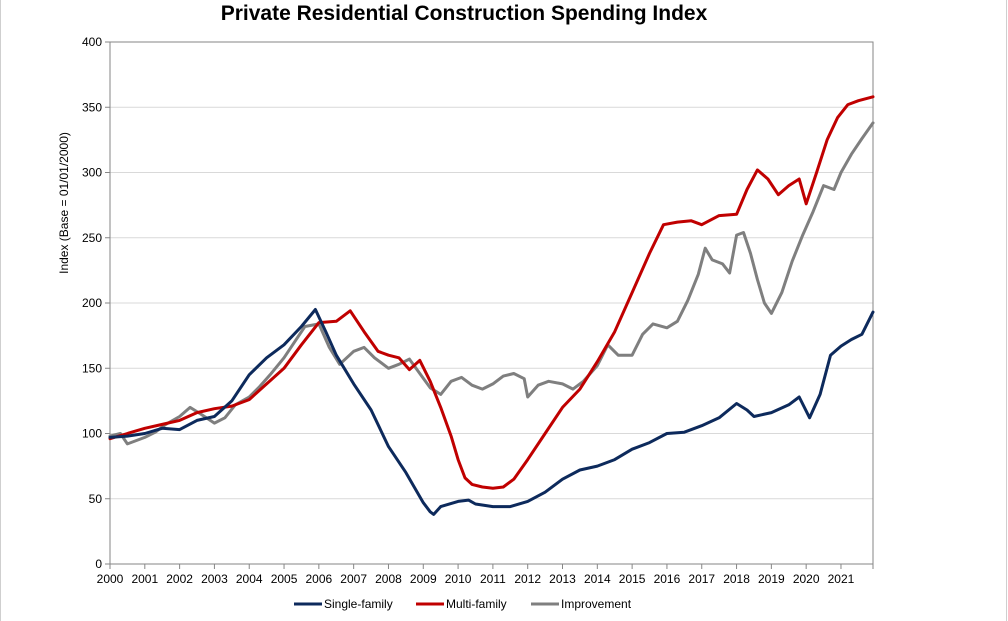 The width and height of the screenshot is (1008, 621). I want to click on x-tick-label: 2014, so click(597, 579).